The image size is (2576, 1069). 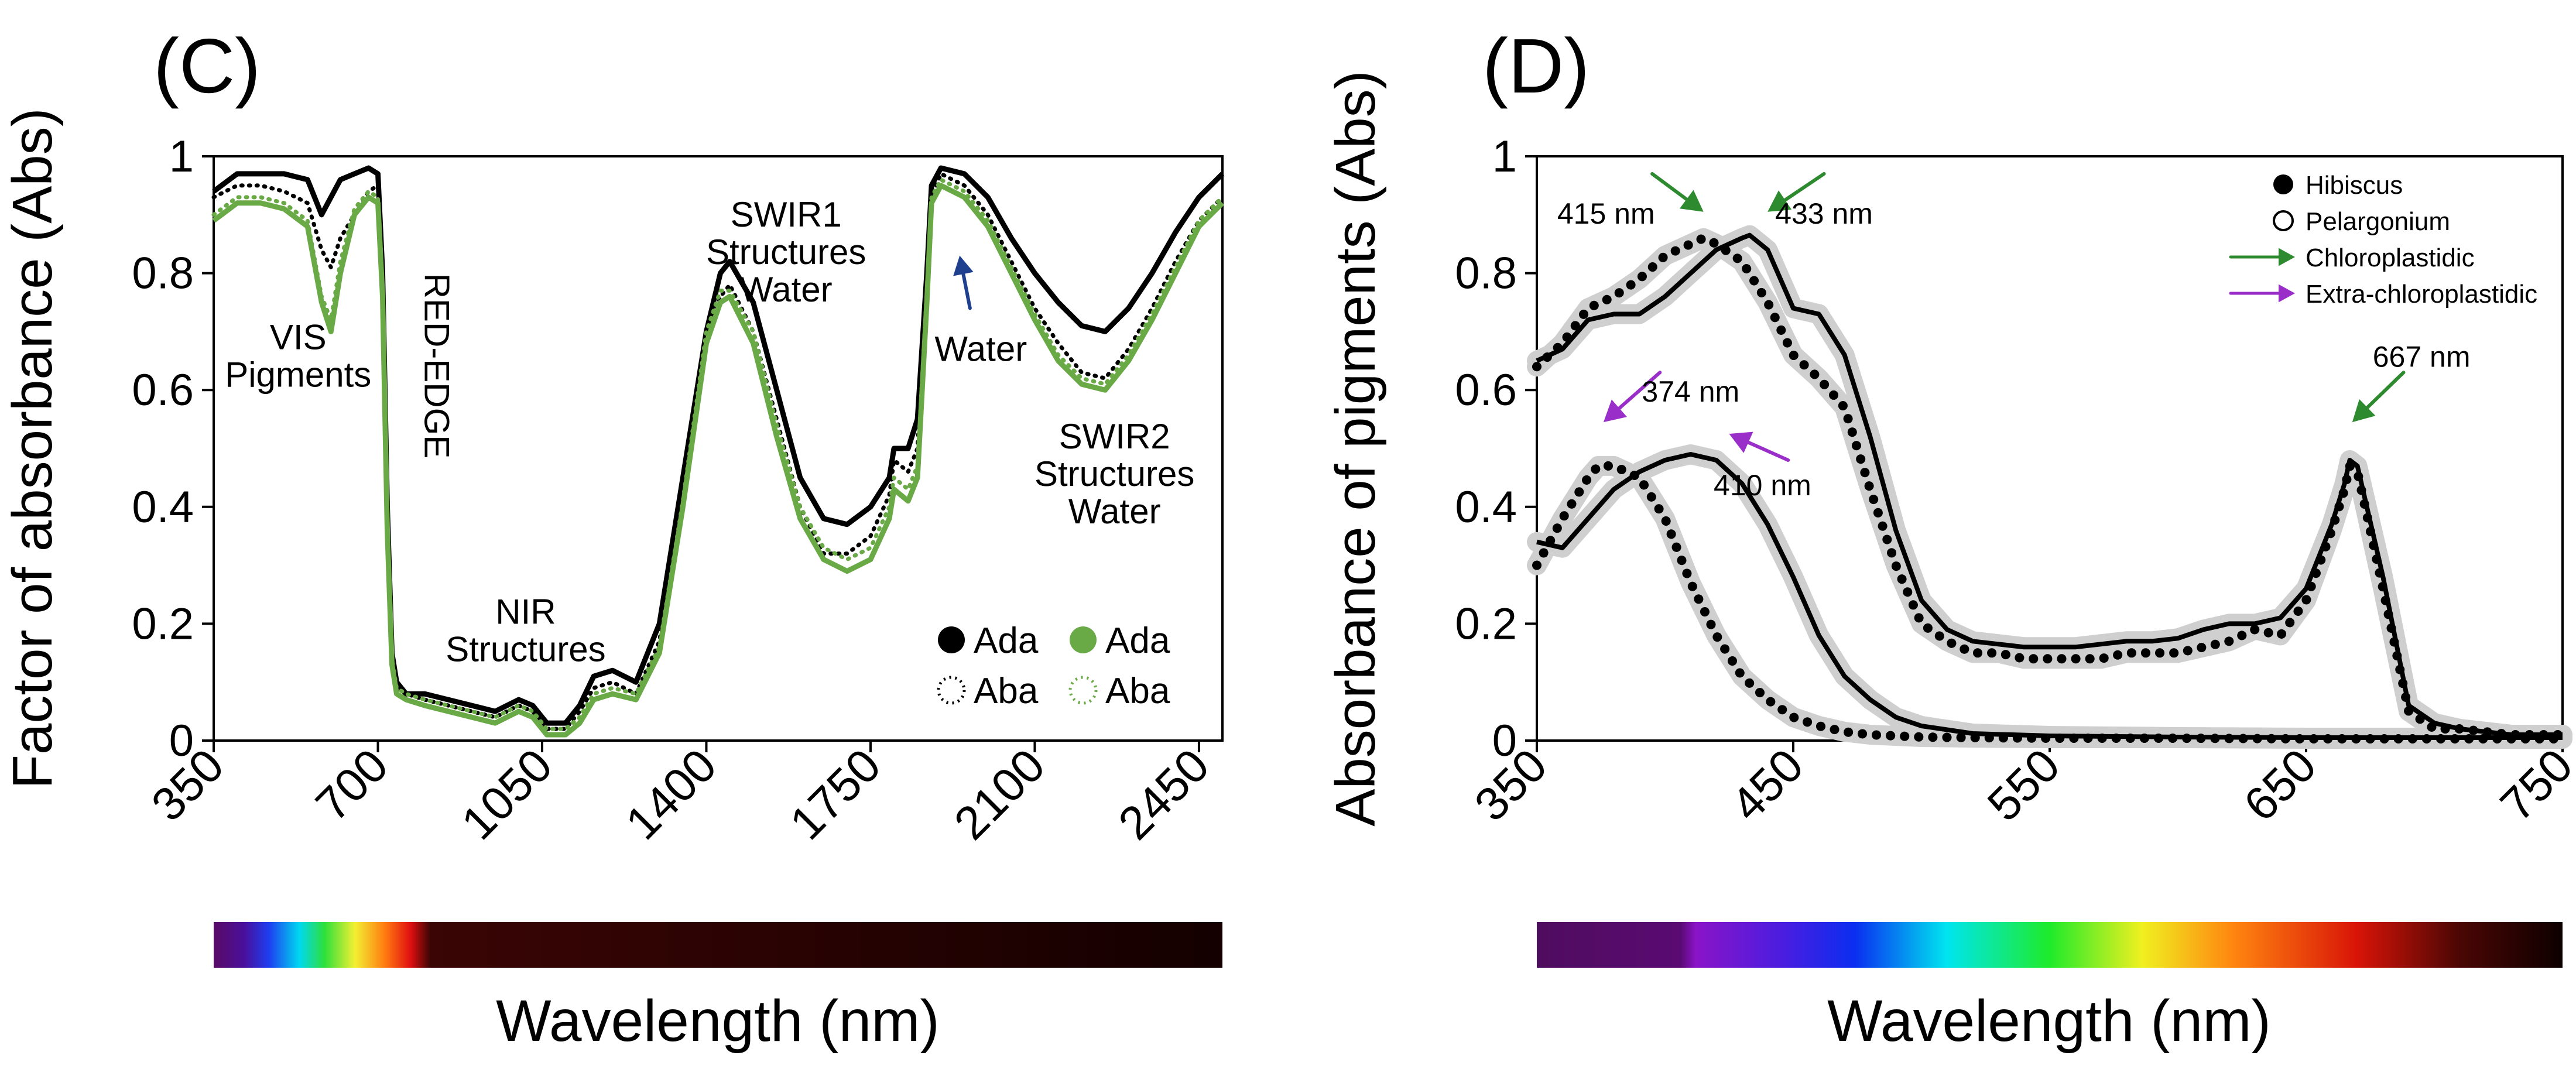 What do you see at coordinates (2049, 1021) in the screenshot?
I see `x-axis-label-d: Wavelength (nm)` at bounding box center [2049, 1021].